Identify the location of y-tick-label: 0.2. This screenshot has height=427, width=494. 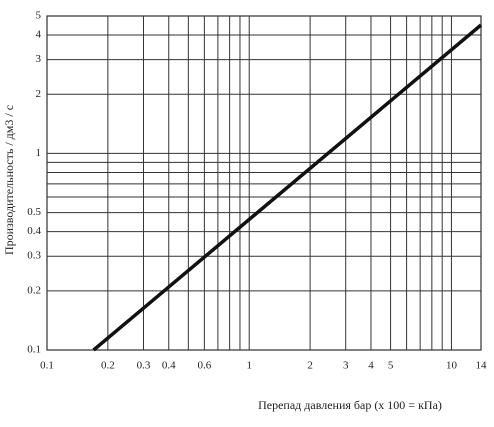
(34, 290).